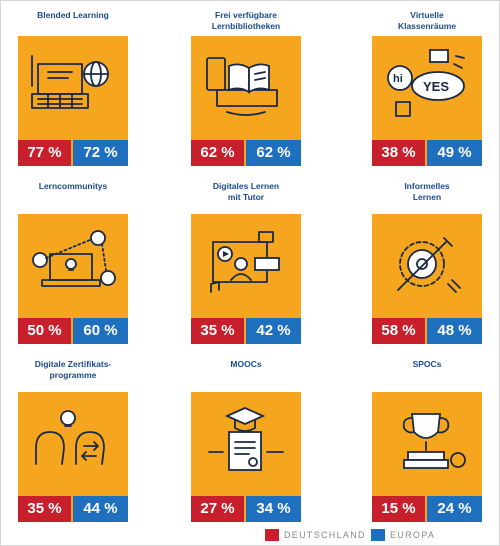 The width and height of the screenshot is (500, 546). I want to click on tile-background: 58 % 48 %, so click(427, 279).